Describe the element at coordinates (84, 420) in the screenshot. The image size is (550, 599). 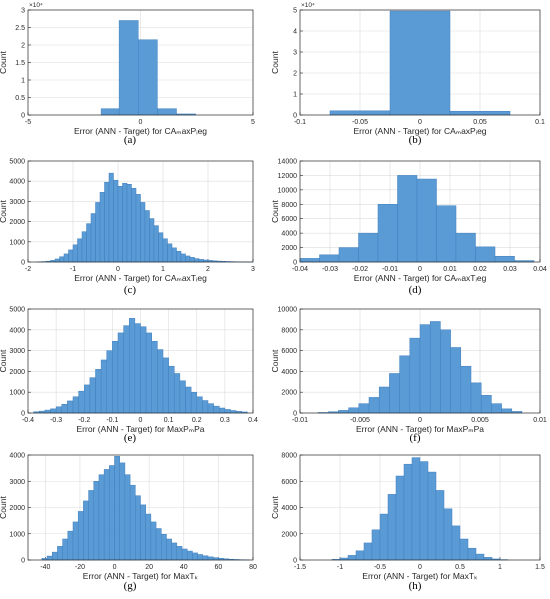
I see `x-tick-label: -0.2` at that location.